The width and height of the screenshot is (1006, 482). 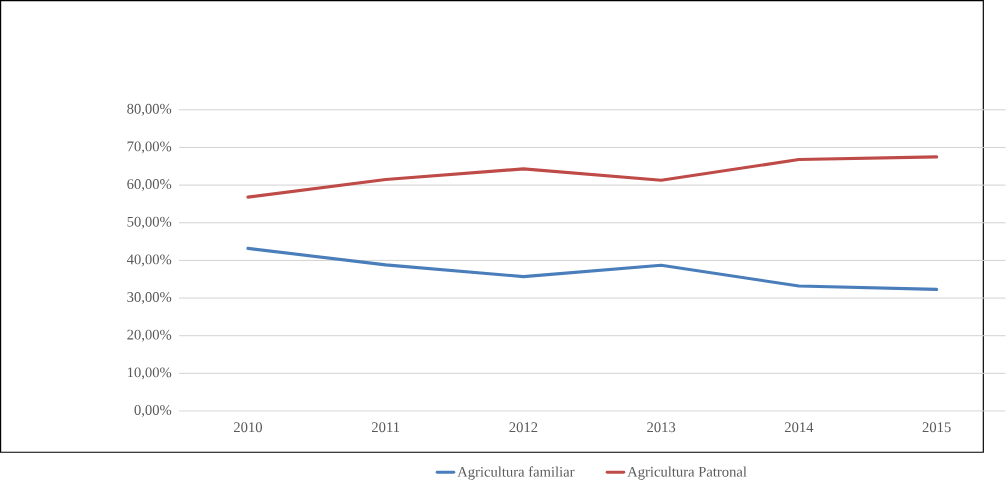 I want to click on y-tick-label: 20,00%, so click(x=149, y=335).